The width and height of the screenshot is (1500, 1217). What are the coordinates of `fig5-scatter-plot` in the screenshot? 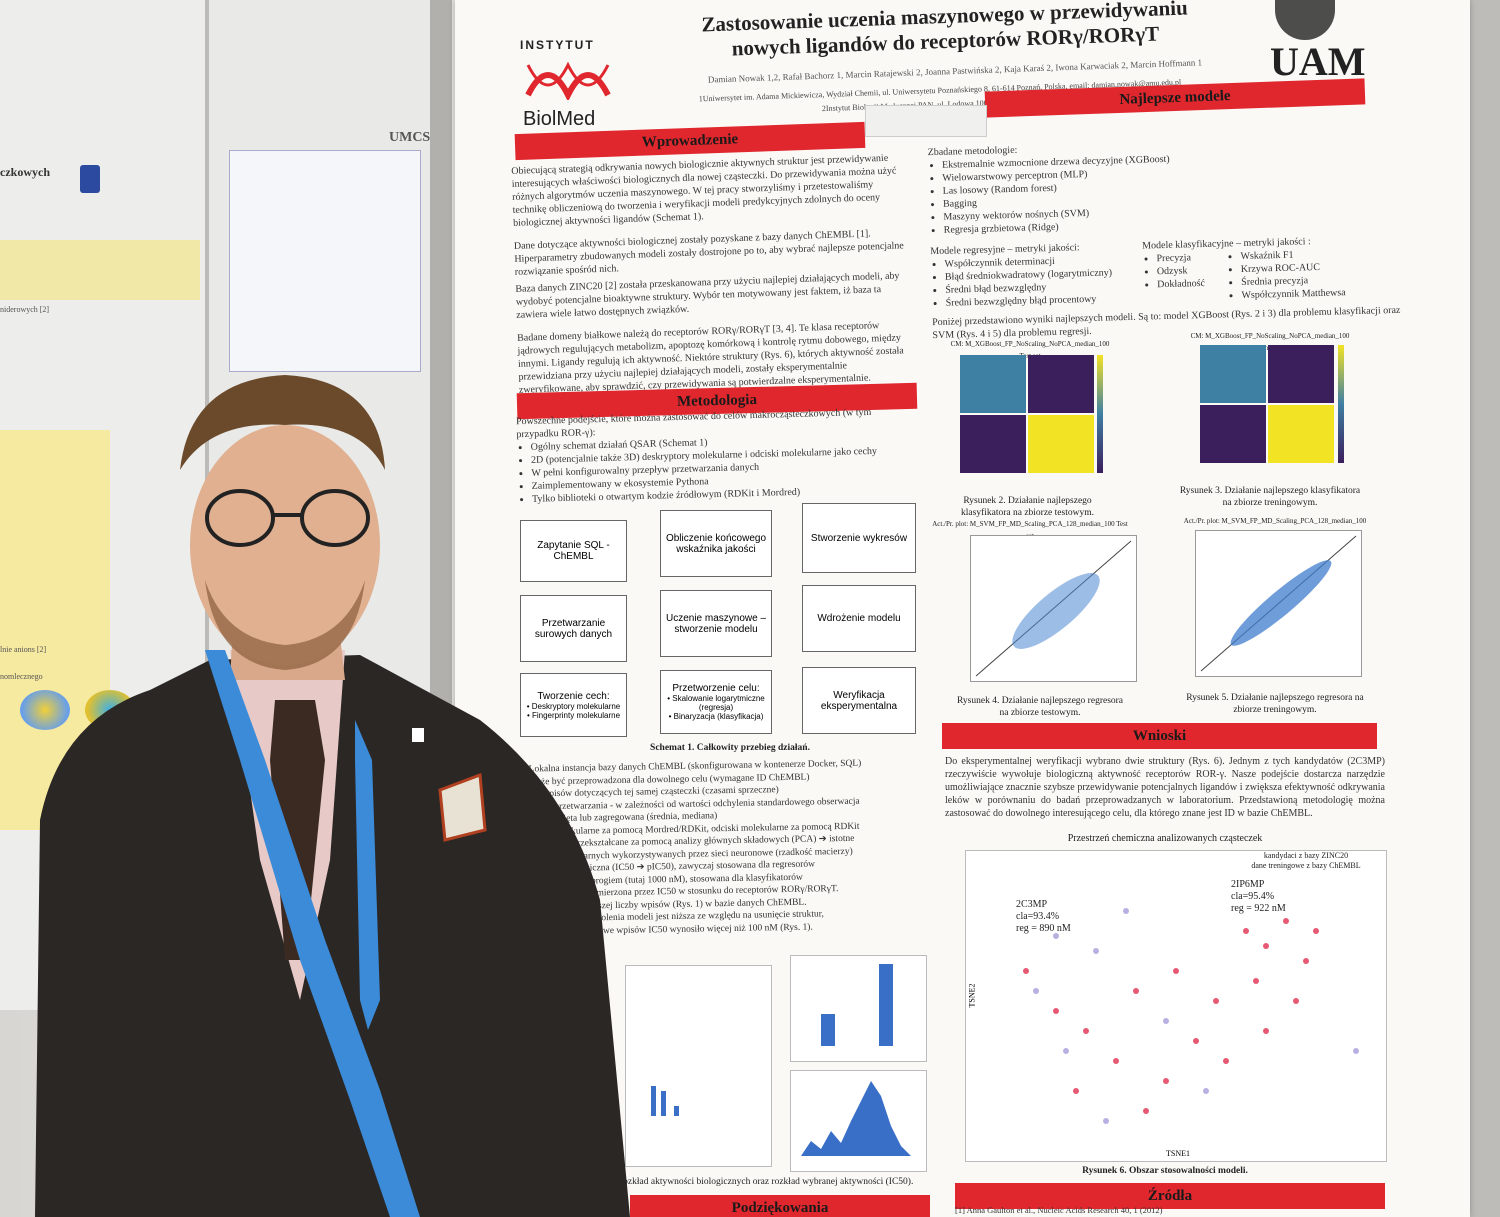 It's located at (1278, 603).